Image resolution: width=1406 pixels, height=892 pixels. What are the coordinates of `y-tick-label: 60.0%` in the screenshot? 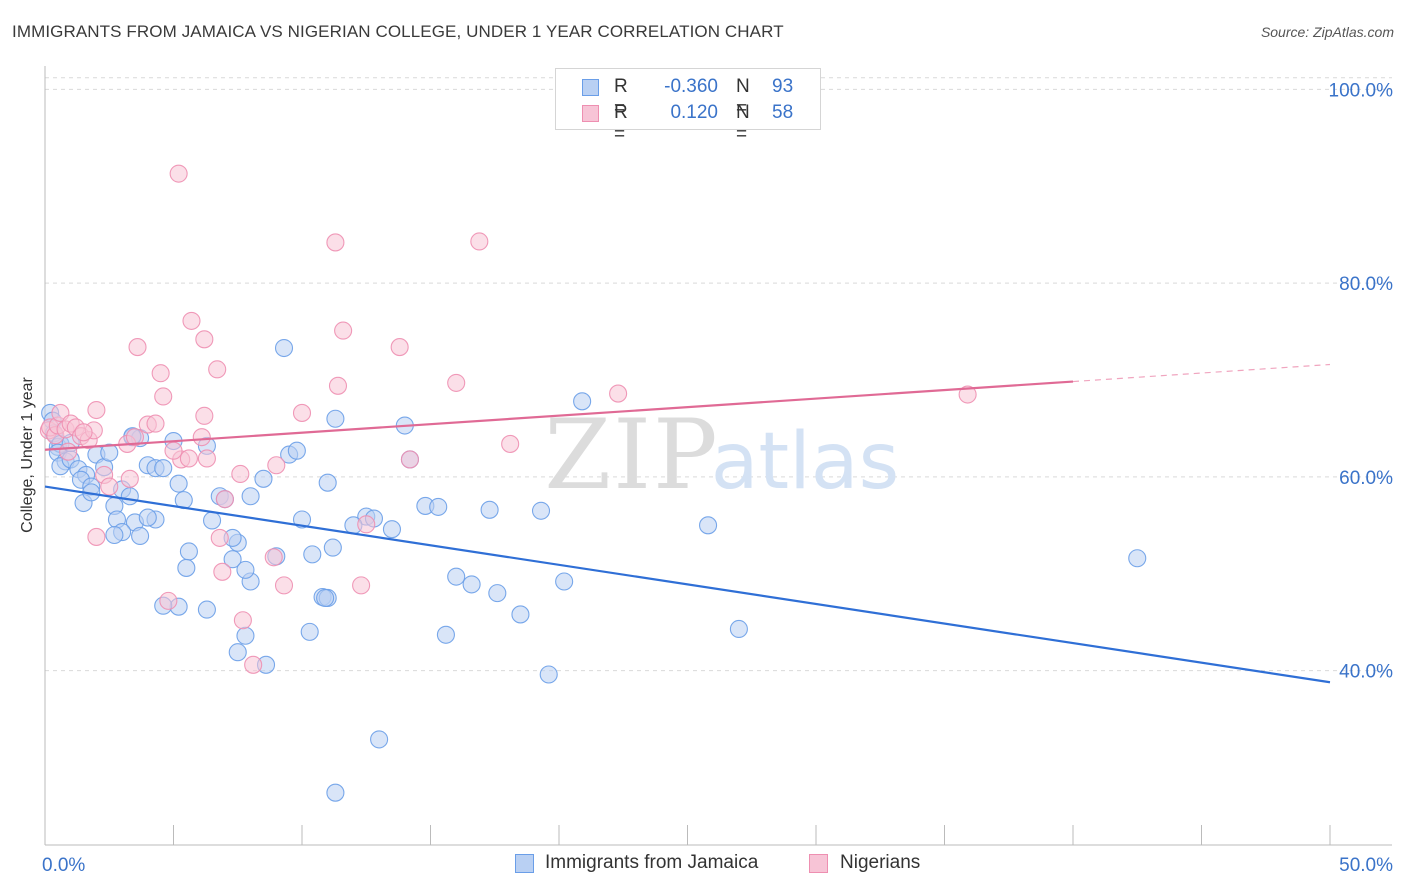 It's located at (1366, 478).